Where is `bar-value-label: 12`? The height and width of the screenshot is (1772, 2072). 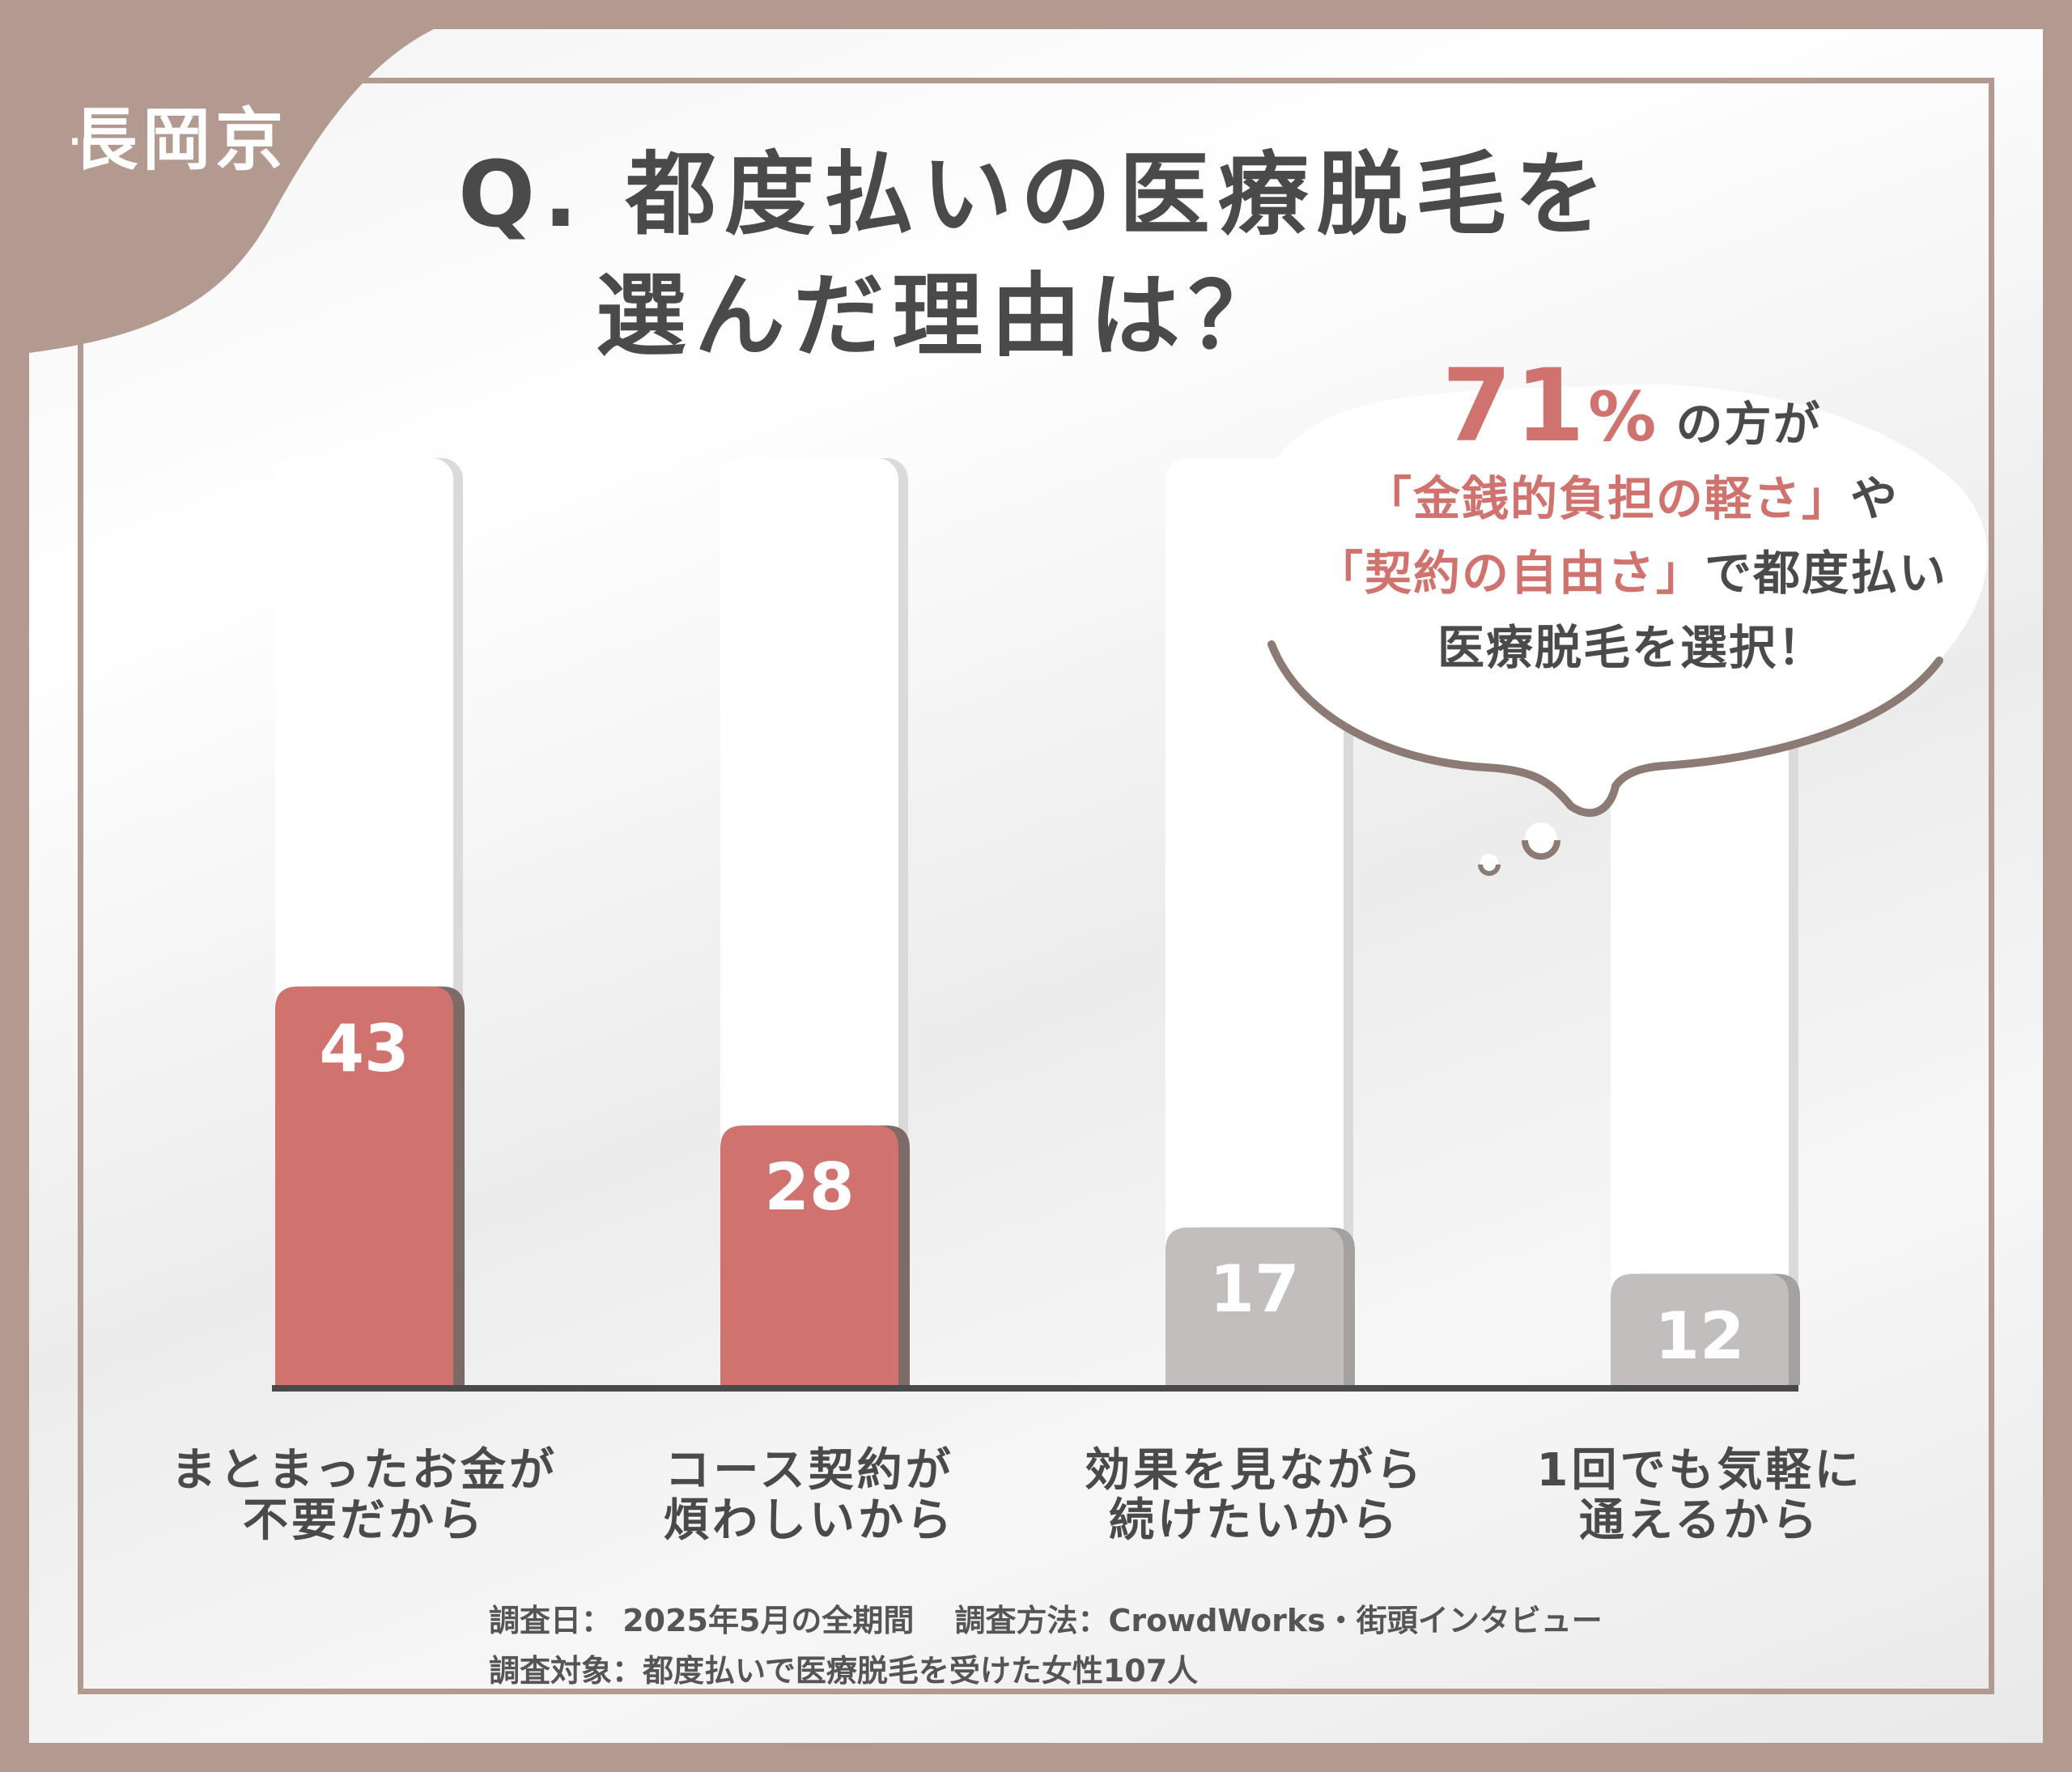
bar-value-label: 12 is located at coordinates (1699, 1336).